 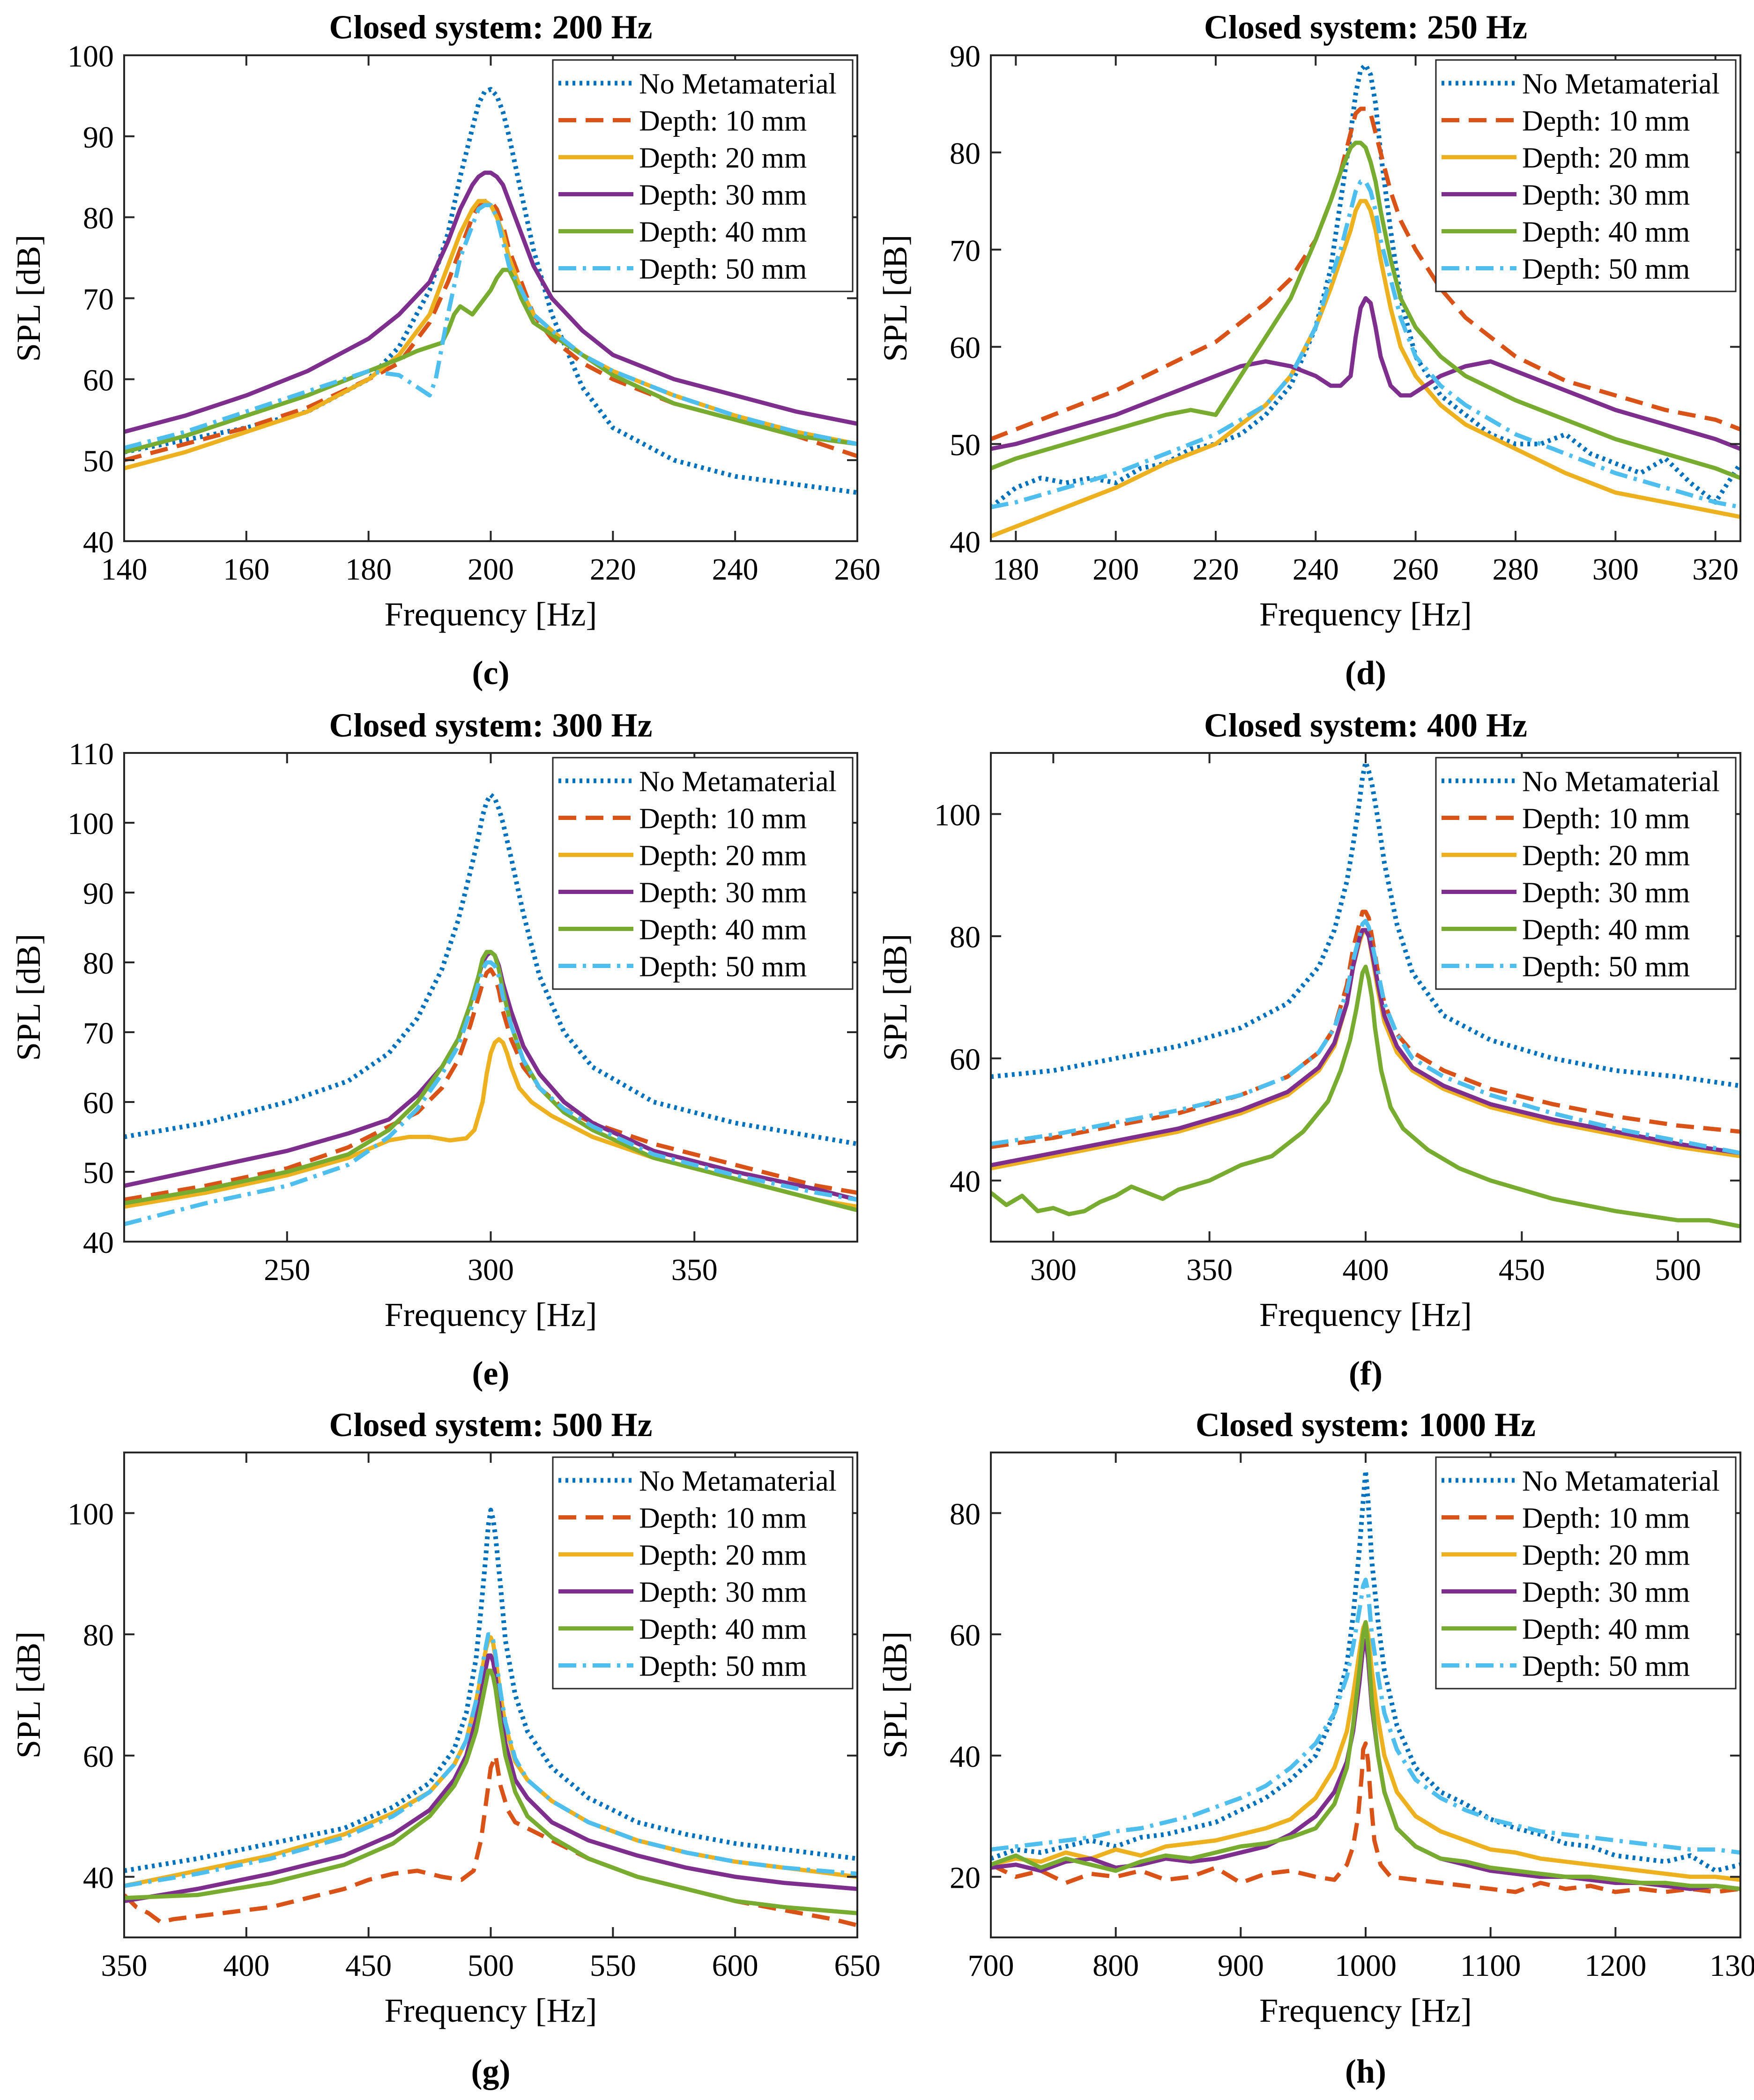 I want to click on series-group, so click(x=1365, y=300).